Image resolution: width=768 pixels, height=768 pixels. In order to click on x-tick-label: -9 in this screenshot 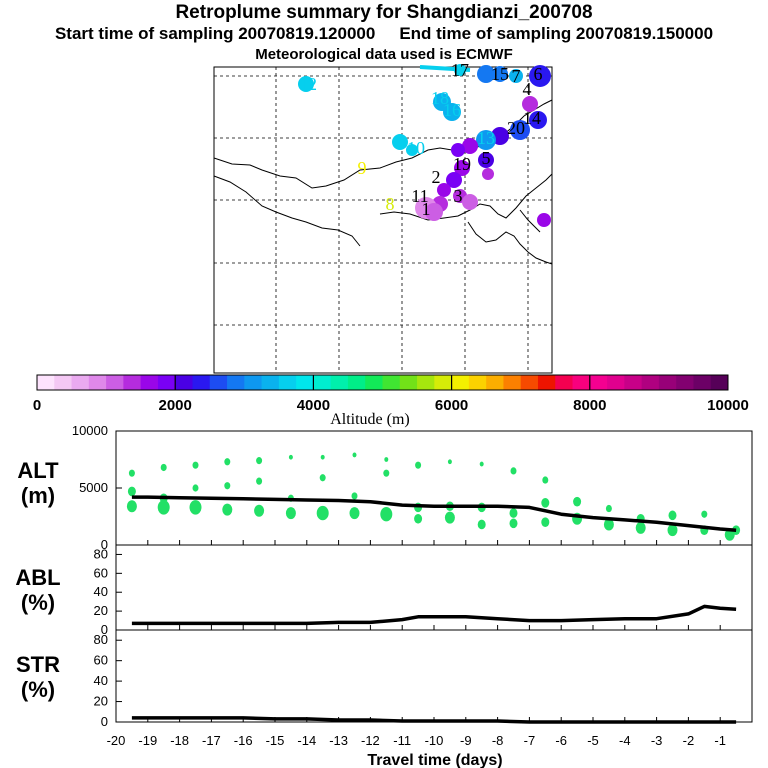, I will do `click(466, 740)`.